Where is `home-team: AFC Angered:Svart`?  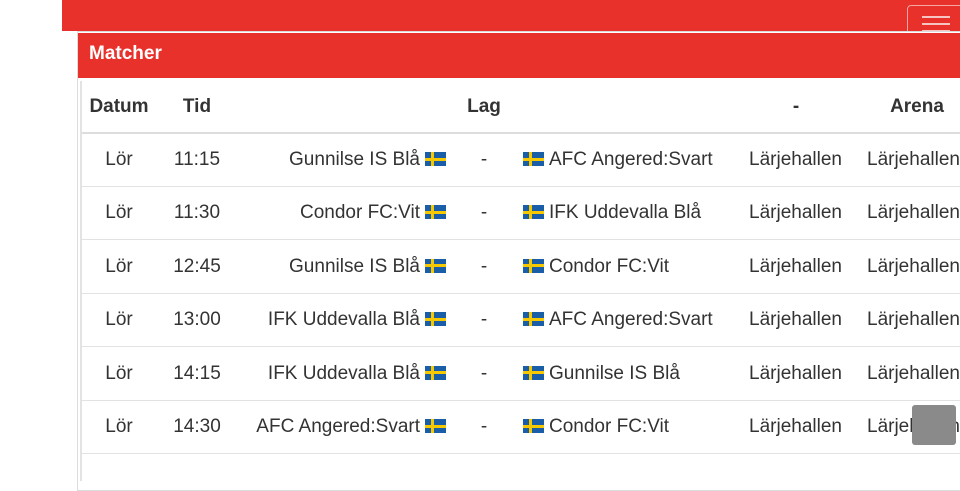 home-team: AFC Angered:Svart is located at coordinates (339, 427).